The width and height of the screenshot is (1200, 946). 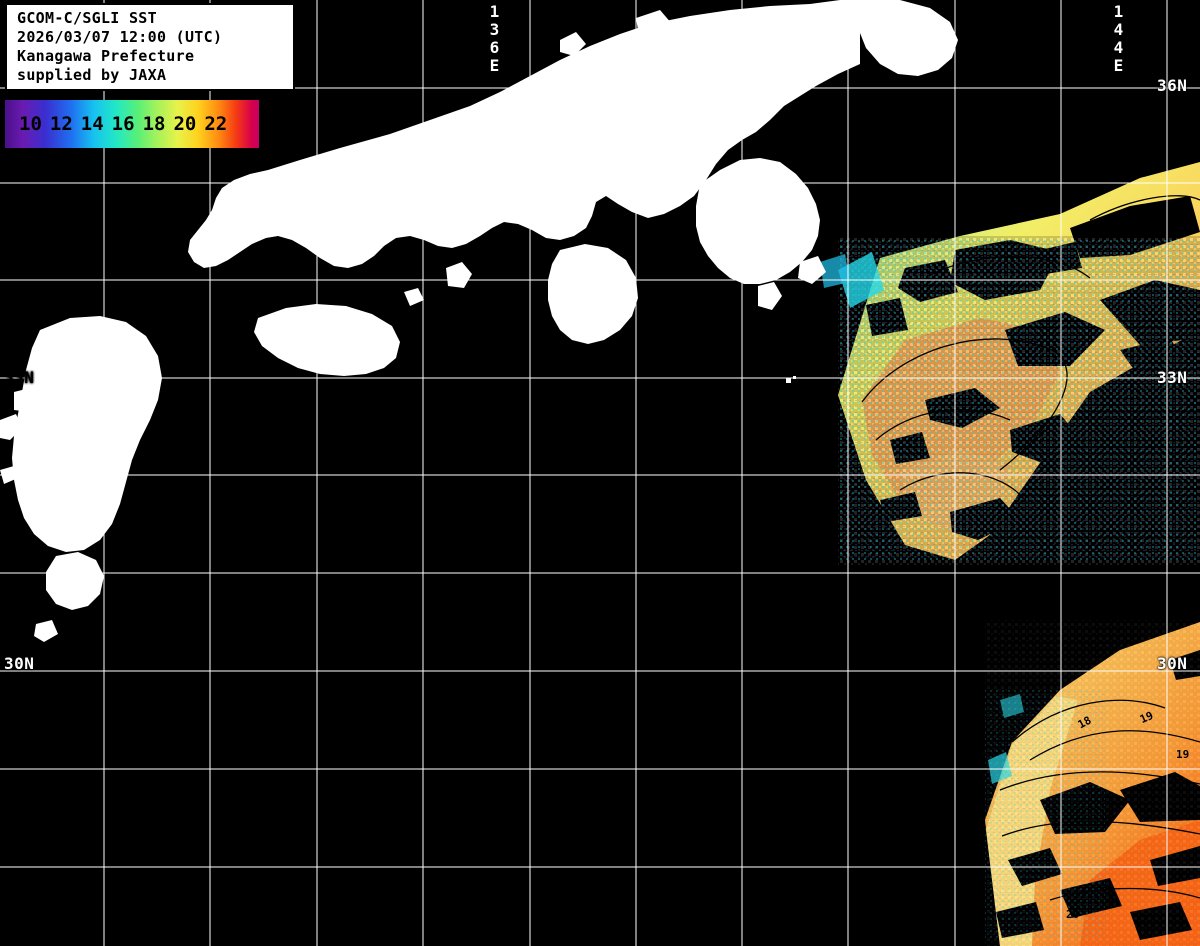 What do you see at coordinates (123, 124) in the screenshot?
I see `colorbar-tick-16: 16` at bounding box center [123, 124].